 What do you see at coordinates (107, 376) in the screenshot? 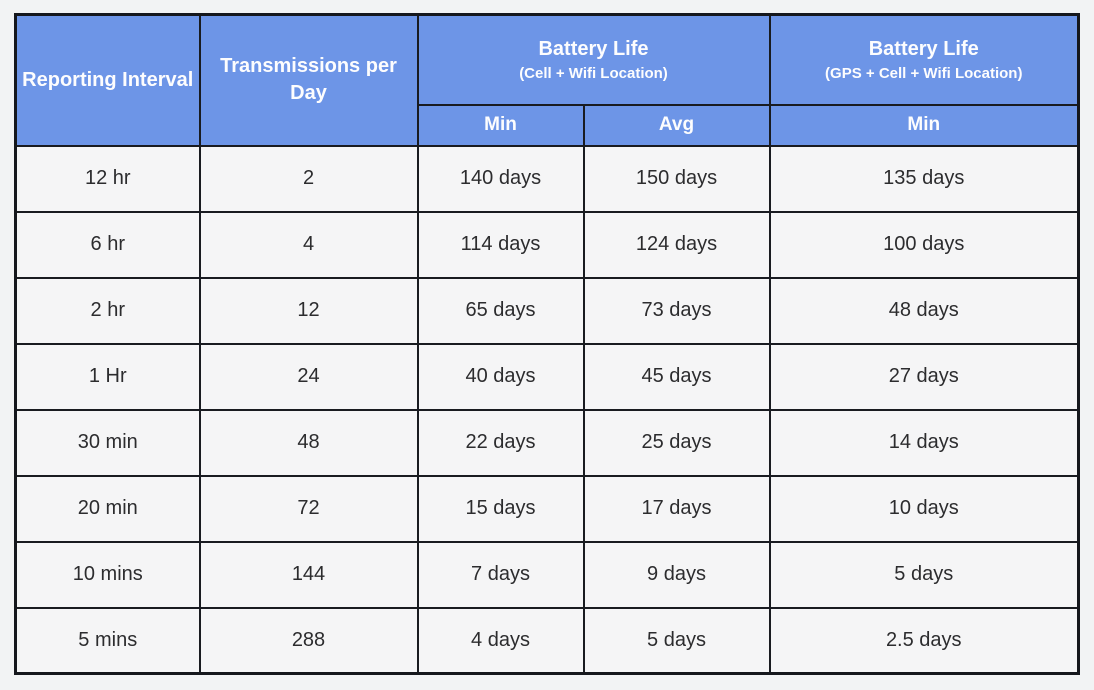
I see `cell-reporting-interval: 1 Hr` at bounding box center [107, 376].